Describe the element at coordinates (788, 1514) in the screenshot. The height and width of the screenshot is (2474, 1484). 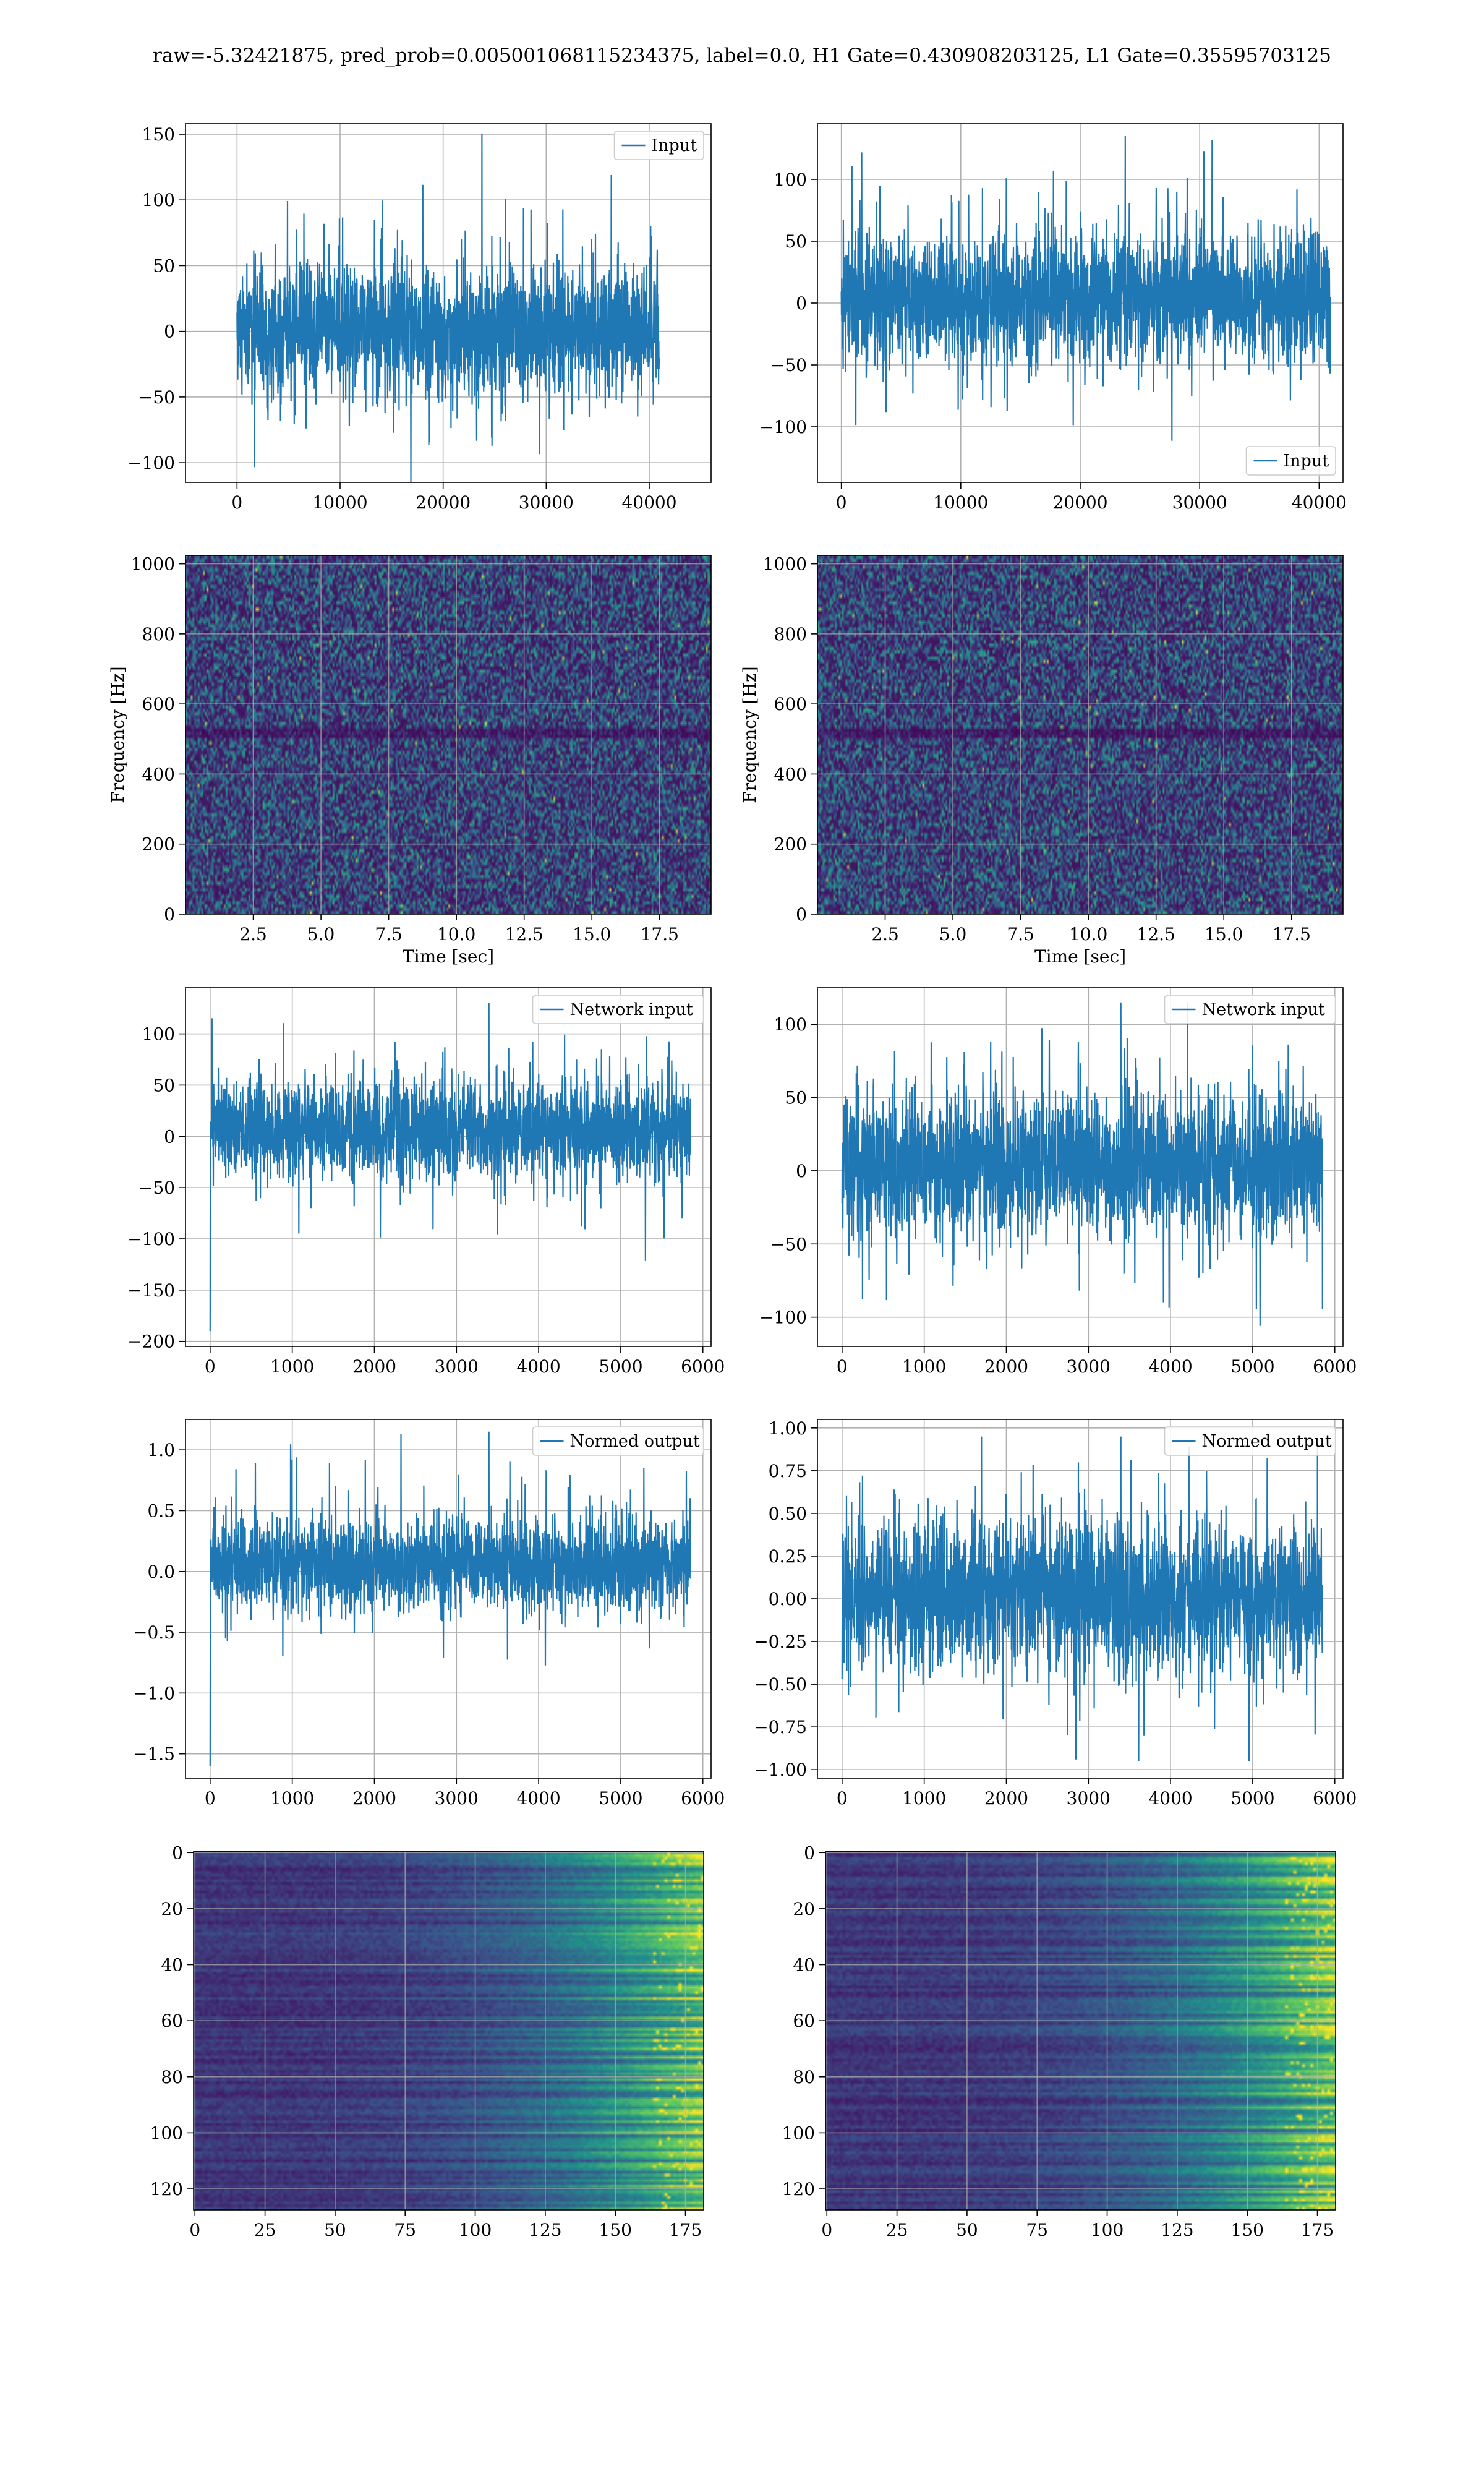
I see `y-tick-label: 0.50` at that location.